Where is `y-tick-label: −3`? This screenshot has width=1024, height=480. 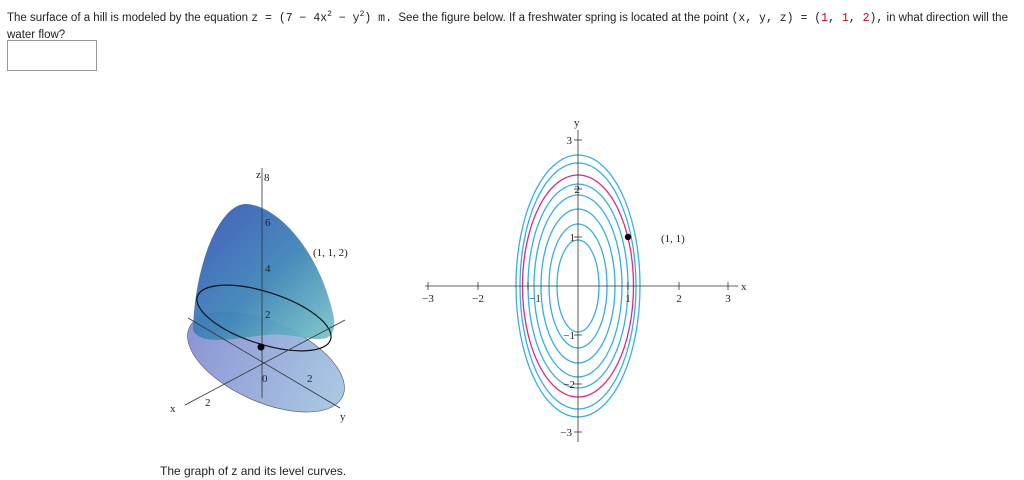 y-tick-label: −3 is located at coordinates (566, 433).